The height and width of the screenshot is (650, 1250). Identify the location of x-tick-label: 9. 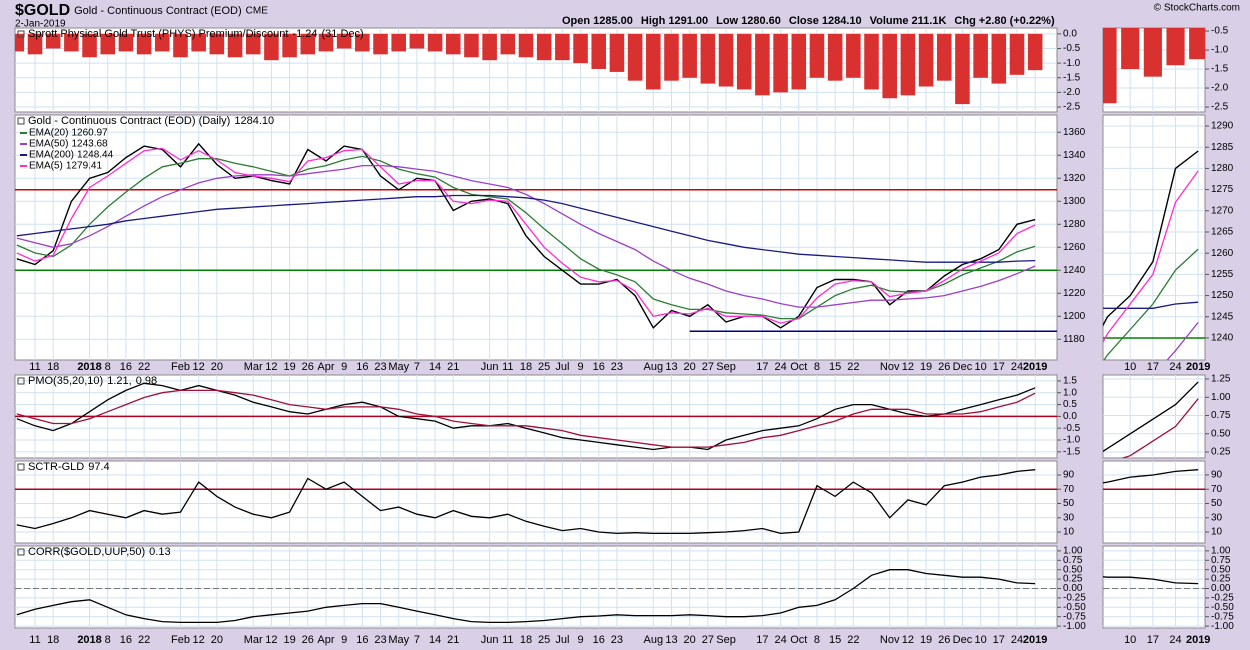
(580, 640).